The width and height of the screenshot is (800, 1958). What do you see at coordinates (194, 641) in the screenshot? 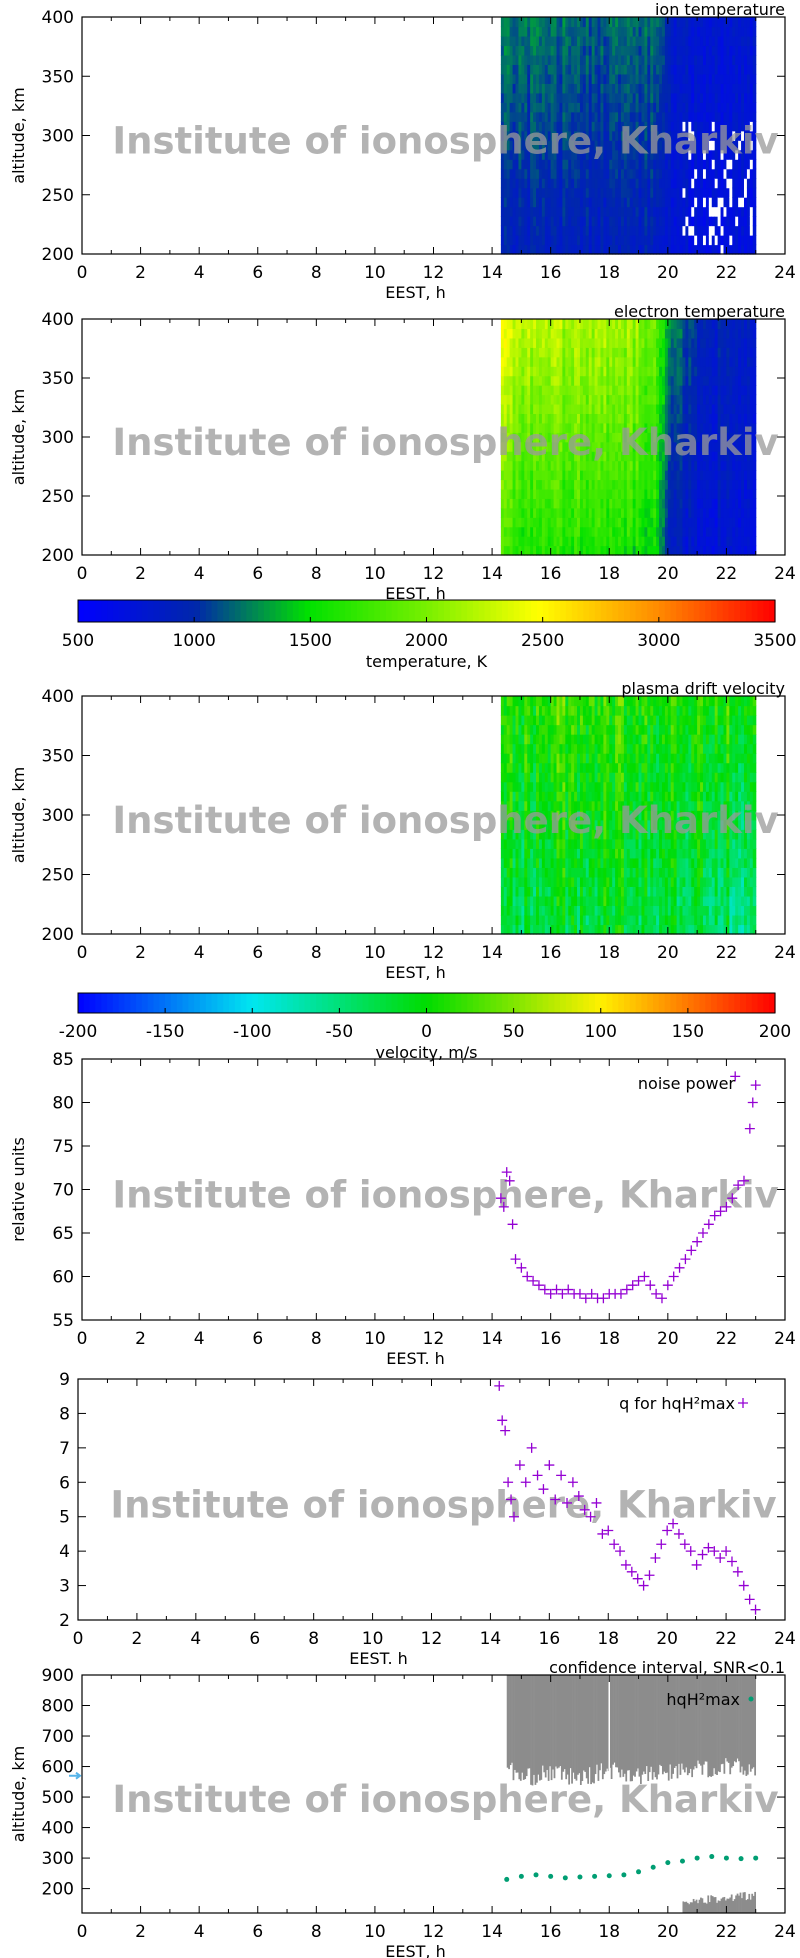
I see `colorbar-tick-label: 1000` at bounding box center [194, 641].